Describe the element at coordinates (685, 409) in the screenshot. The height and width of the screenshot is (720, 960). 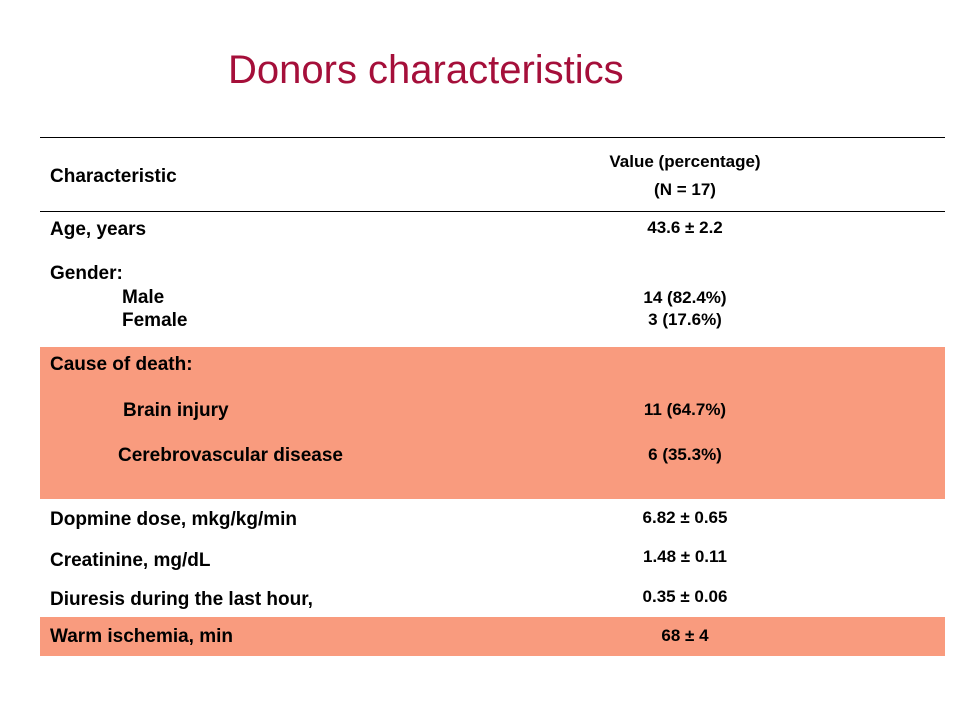
I see `sub-value-brain-injury: 11 (64.7%)` at that location.